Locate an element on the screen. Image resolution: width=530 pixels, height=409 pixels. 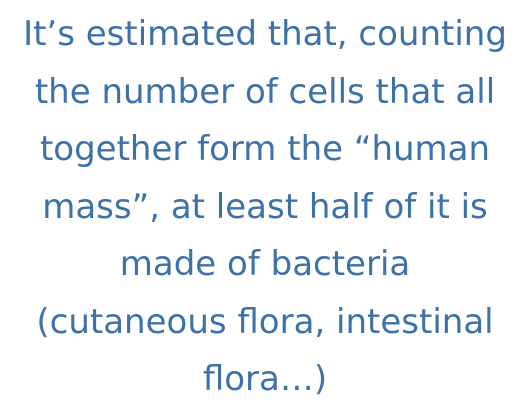
quote-line: mass”, at least half of it is is located at coordinates (265, 206).